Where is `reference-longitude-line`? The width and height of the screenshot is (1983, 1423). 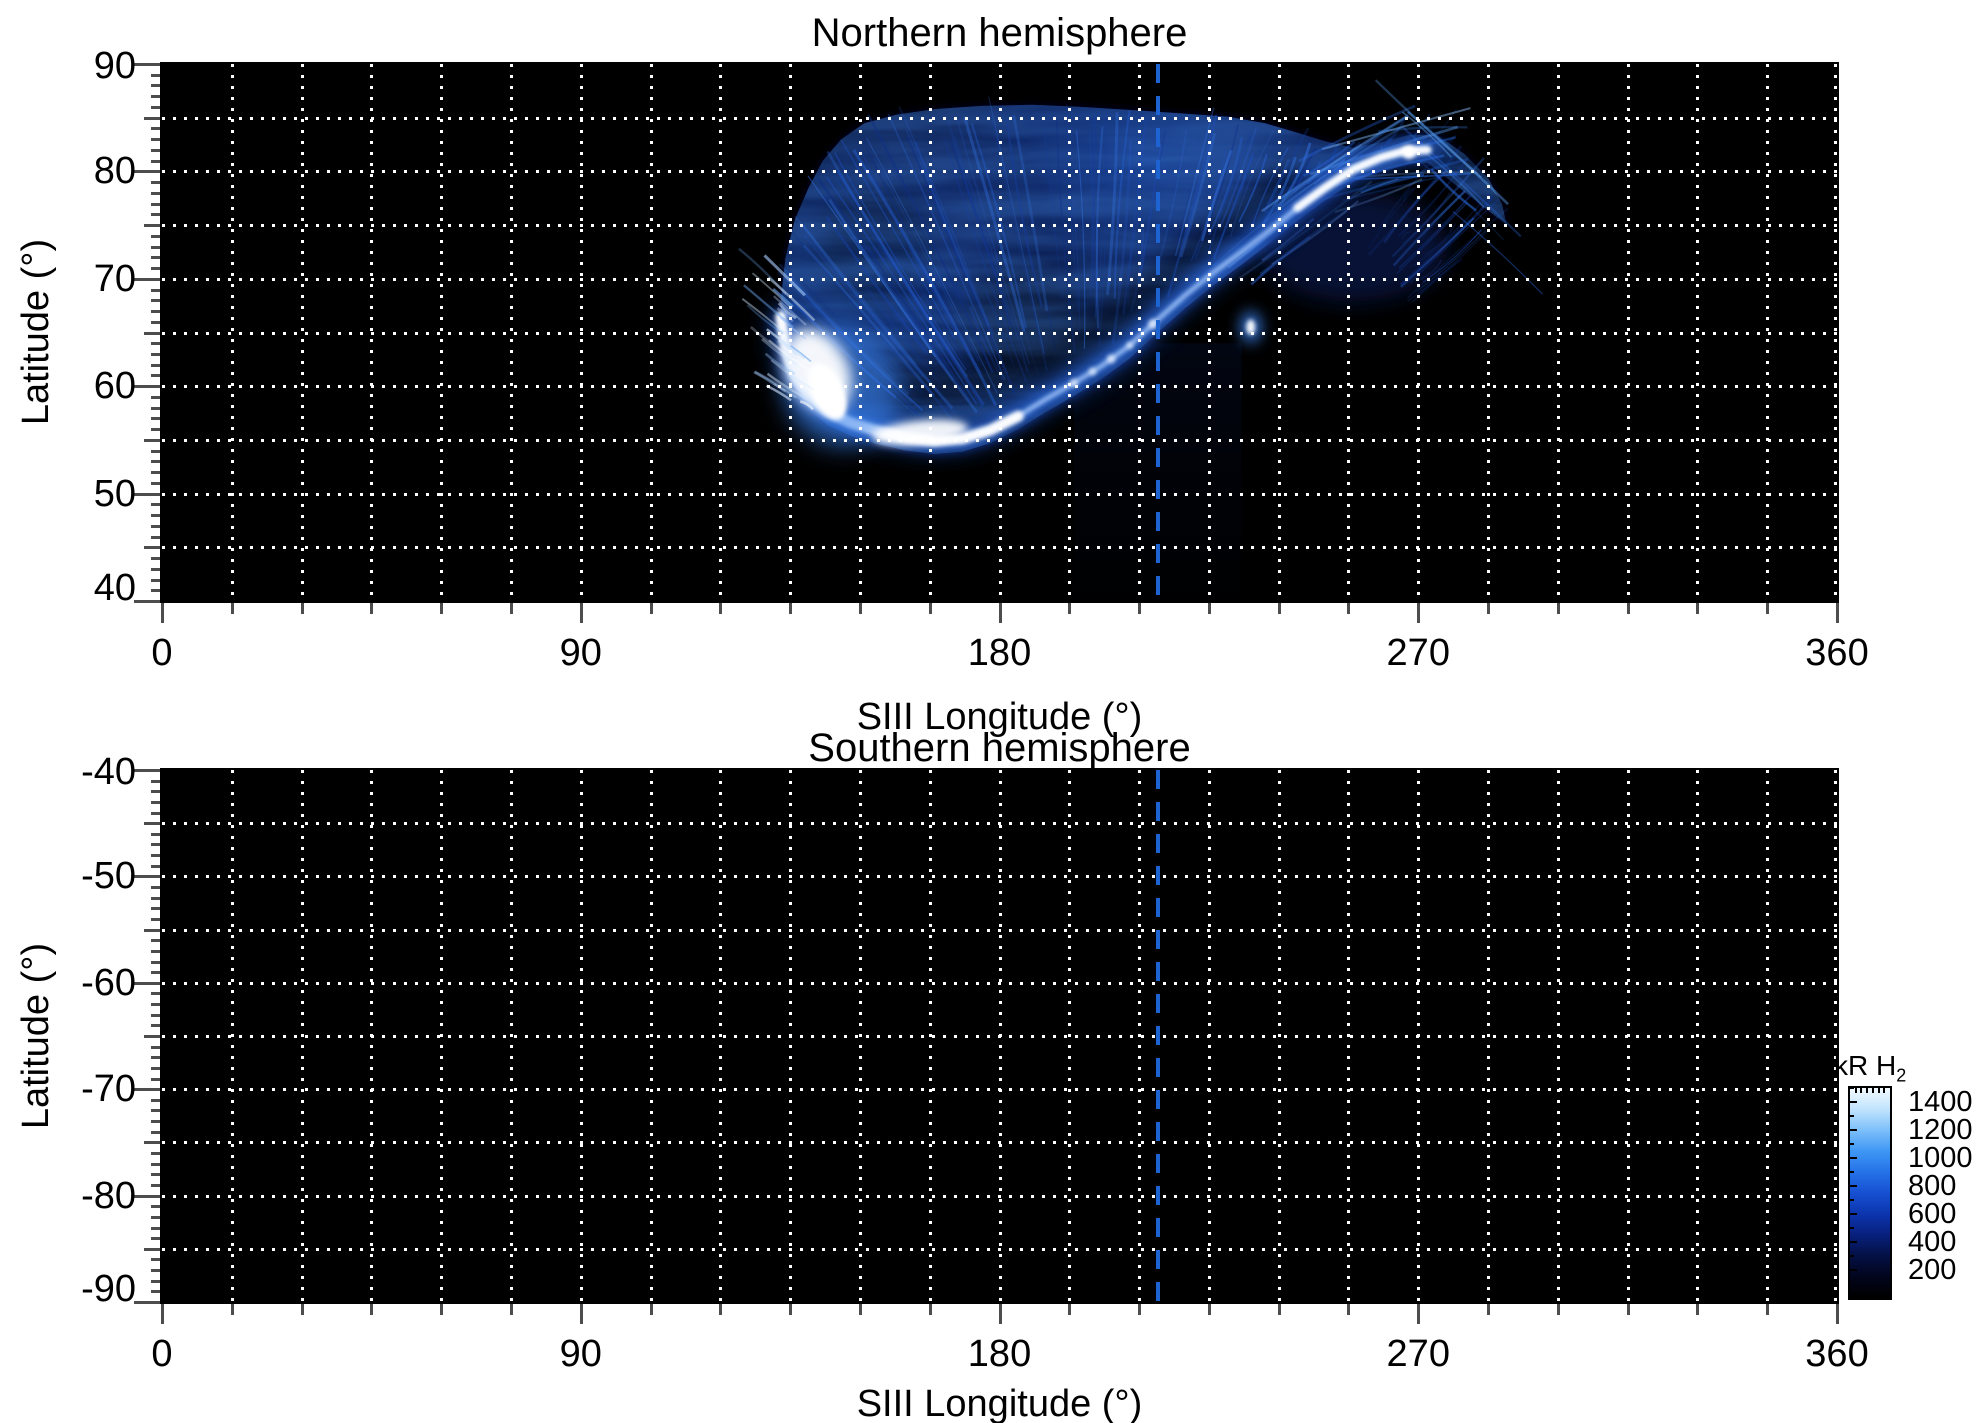 reference-longitude-line is located at coordinates (1157, 1036).